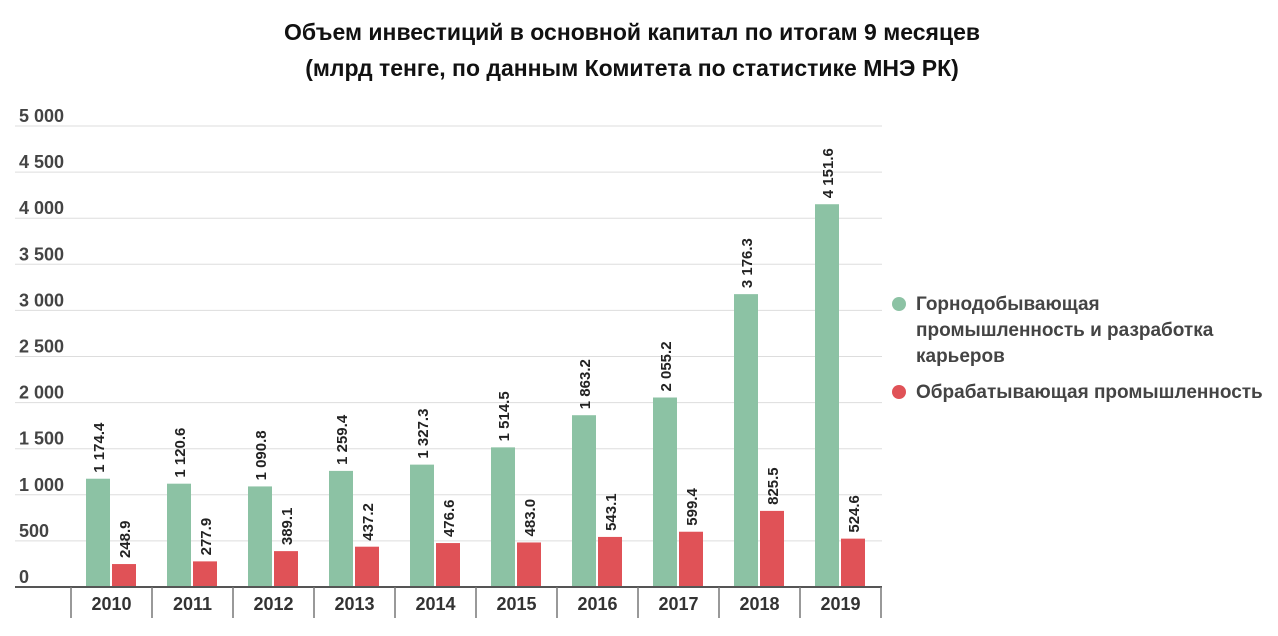 This screenshot has width=1278, height=636. What do you see at coordinates (24, 577) in the screenshot?
I see `y-tick-label: 0` at bounding box center [24, 577].